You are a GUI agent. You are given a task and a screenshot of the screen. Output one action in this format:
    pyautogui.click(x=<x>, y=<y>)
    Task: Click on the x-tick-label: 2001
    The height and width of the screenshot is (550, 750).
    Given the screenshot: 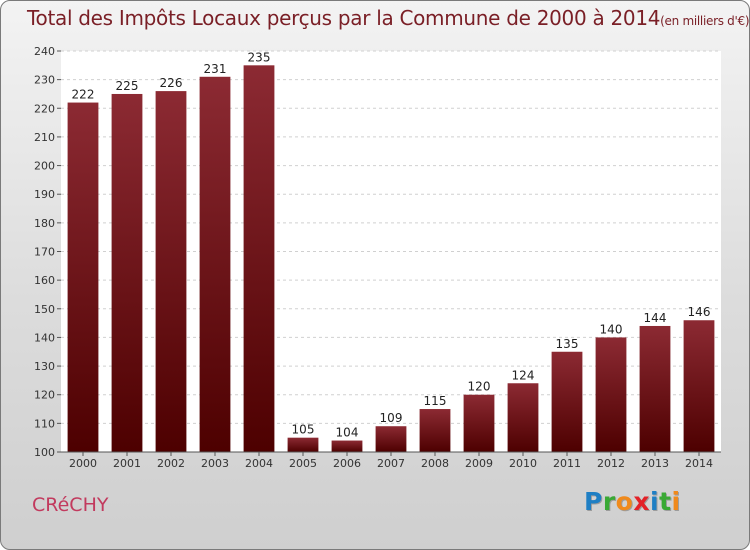 What is the action you would take?
    pyautogui.click(x=127, y=463)
    